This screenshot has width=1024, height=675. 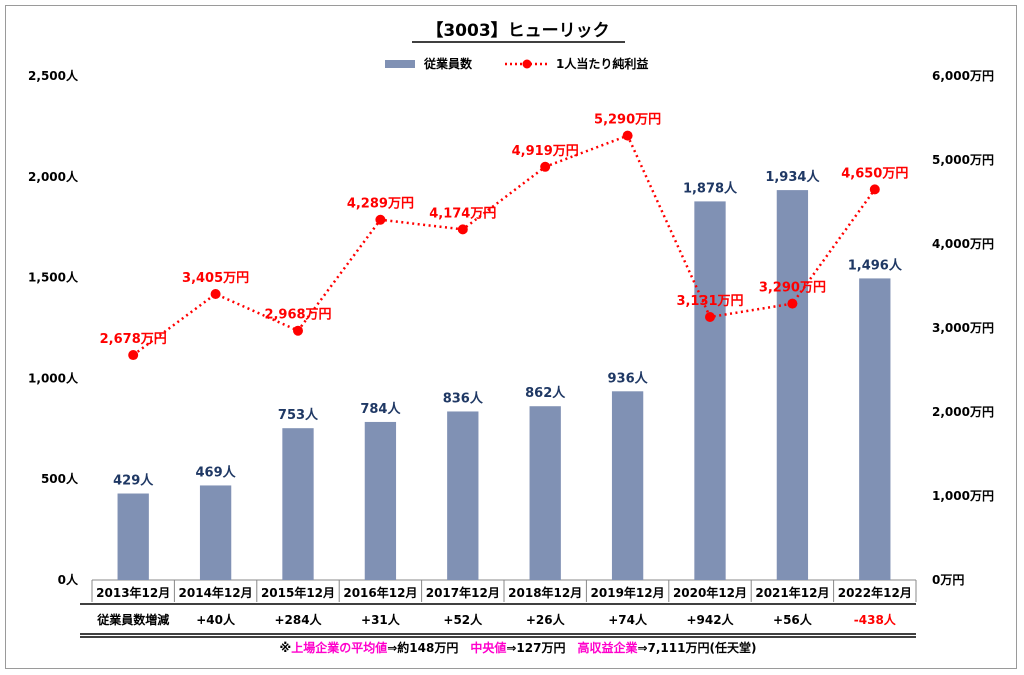 I want to click on chart-title: 【3003】ヒューリック, so click(x=517, y=30).